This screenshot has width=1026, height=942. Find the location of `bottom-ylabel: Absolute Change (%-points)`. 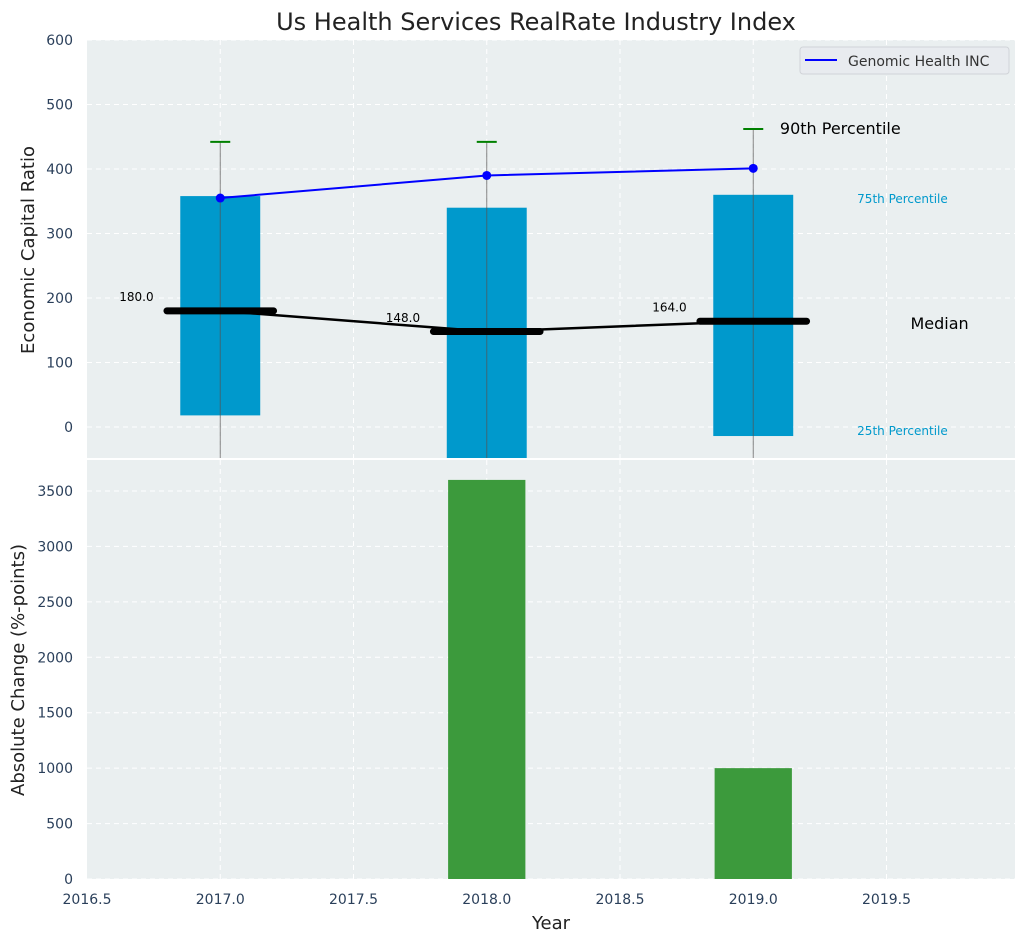

bottom-ylabel: Absolute Change (%-points) is located at coordinates (18, 670).